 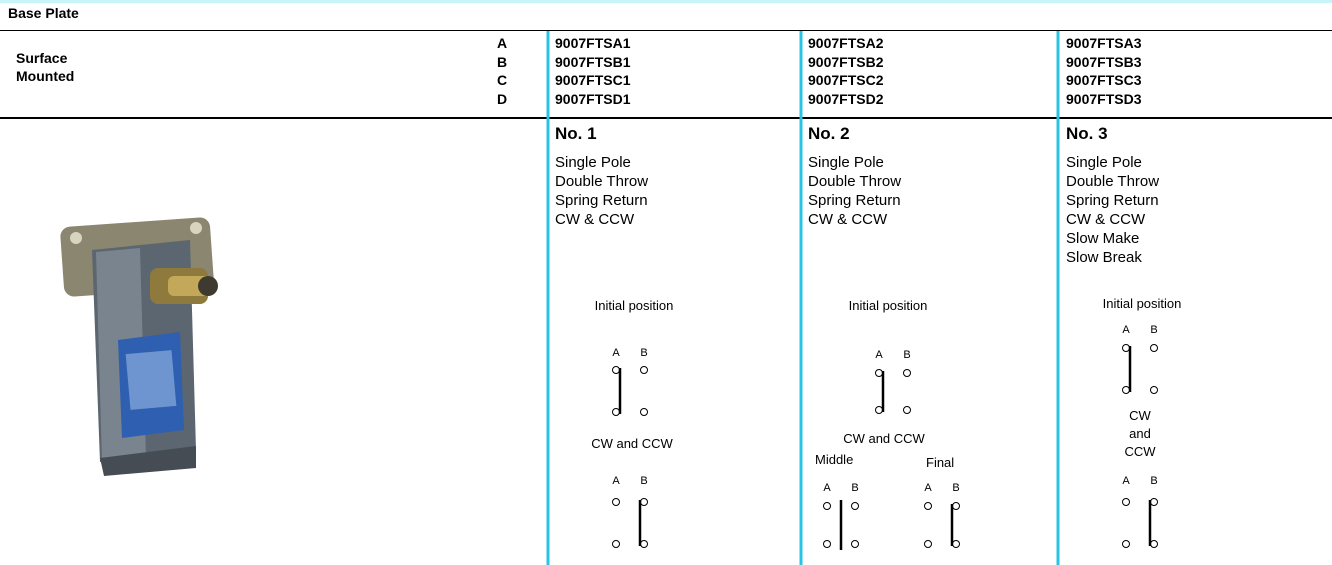 I want to click on part-number: 9007FTSA1, so click(x=593, y=43).